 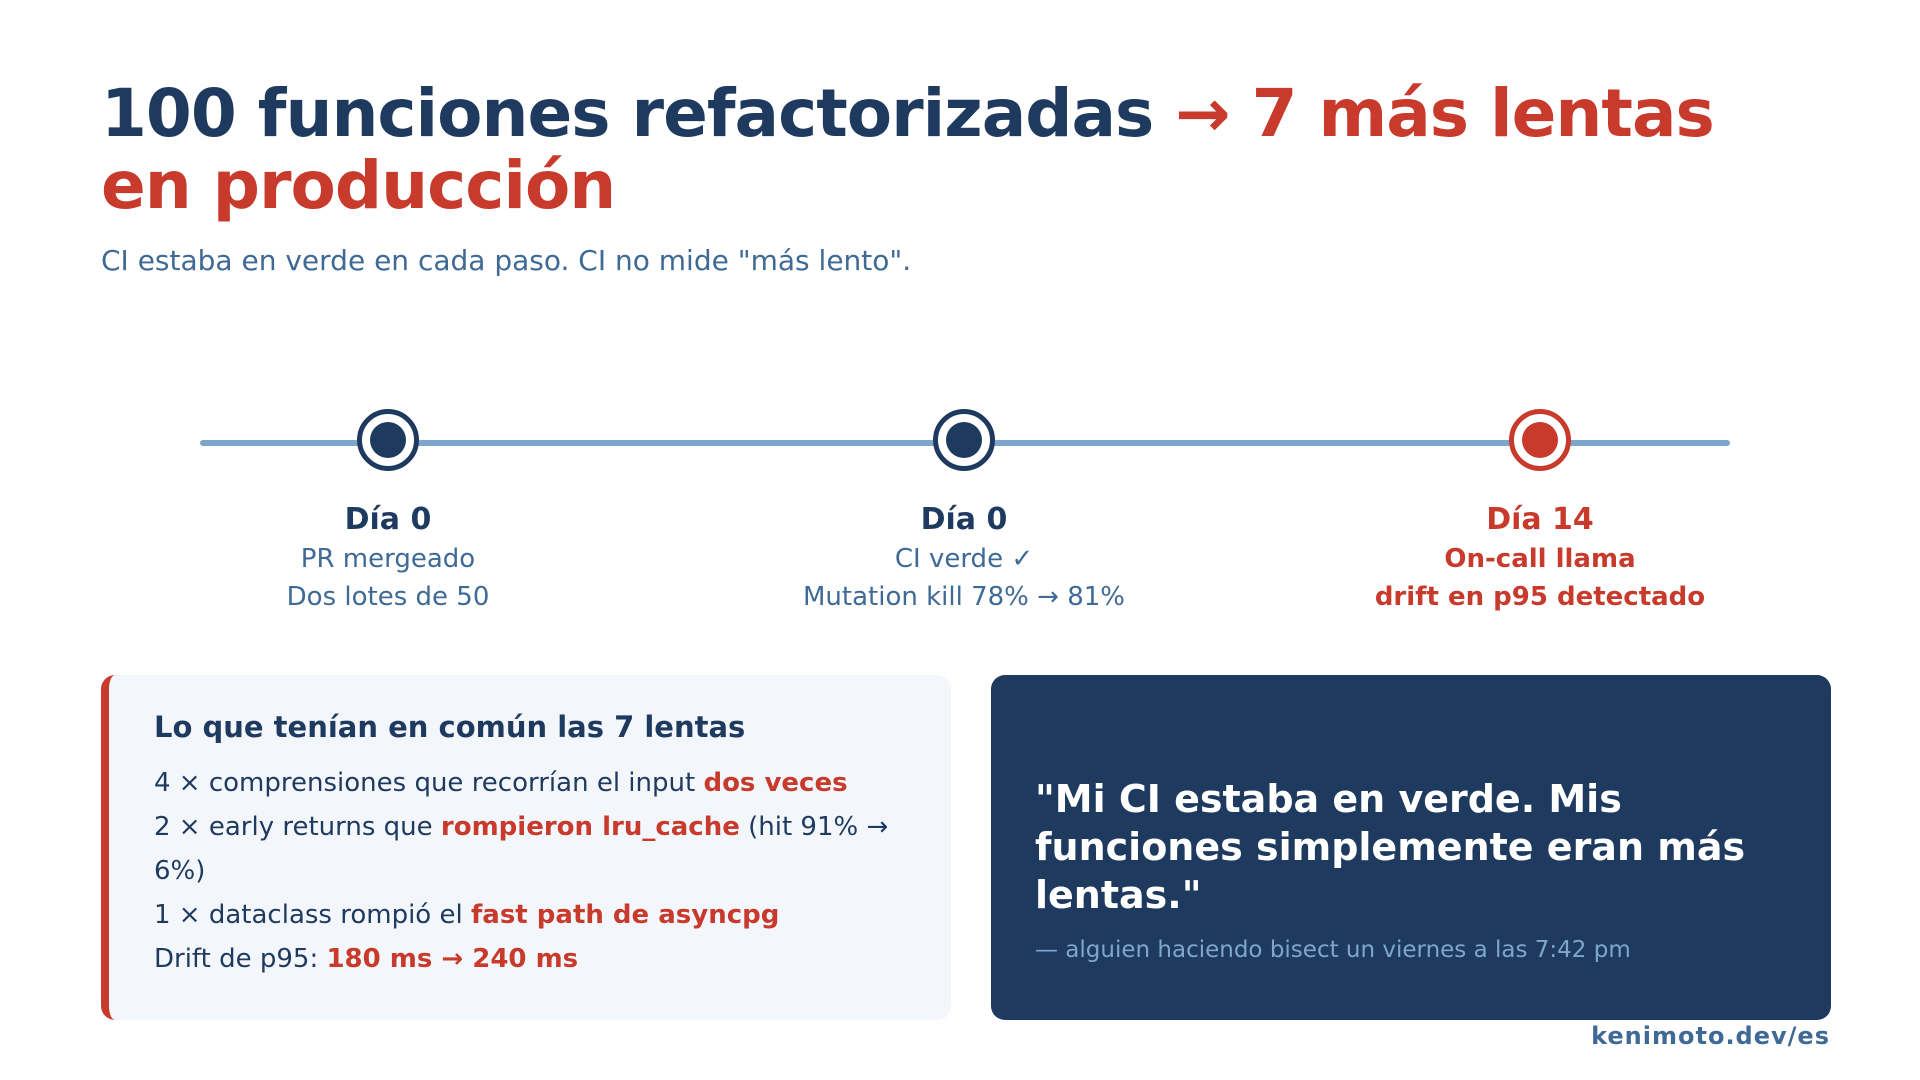 I want to click on row-text: 4 × comprensiones que recorrían el input, so click(x=429, y=783).